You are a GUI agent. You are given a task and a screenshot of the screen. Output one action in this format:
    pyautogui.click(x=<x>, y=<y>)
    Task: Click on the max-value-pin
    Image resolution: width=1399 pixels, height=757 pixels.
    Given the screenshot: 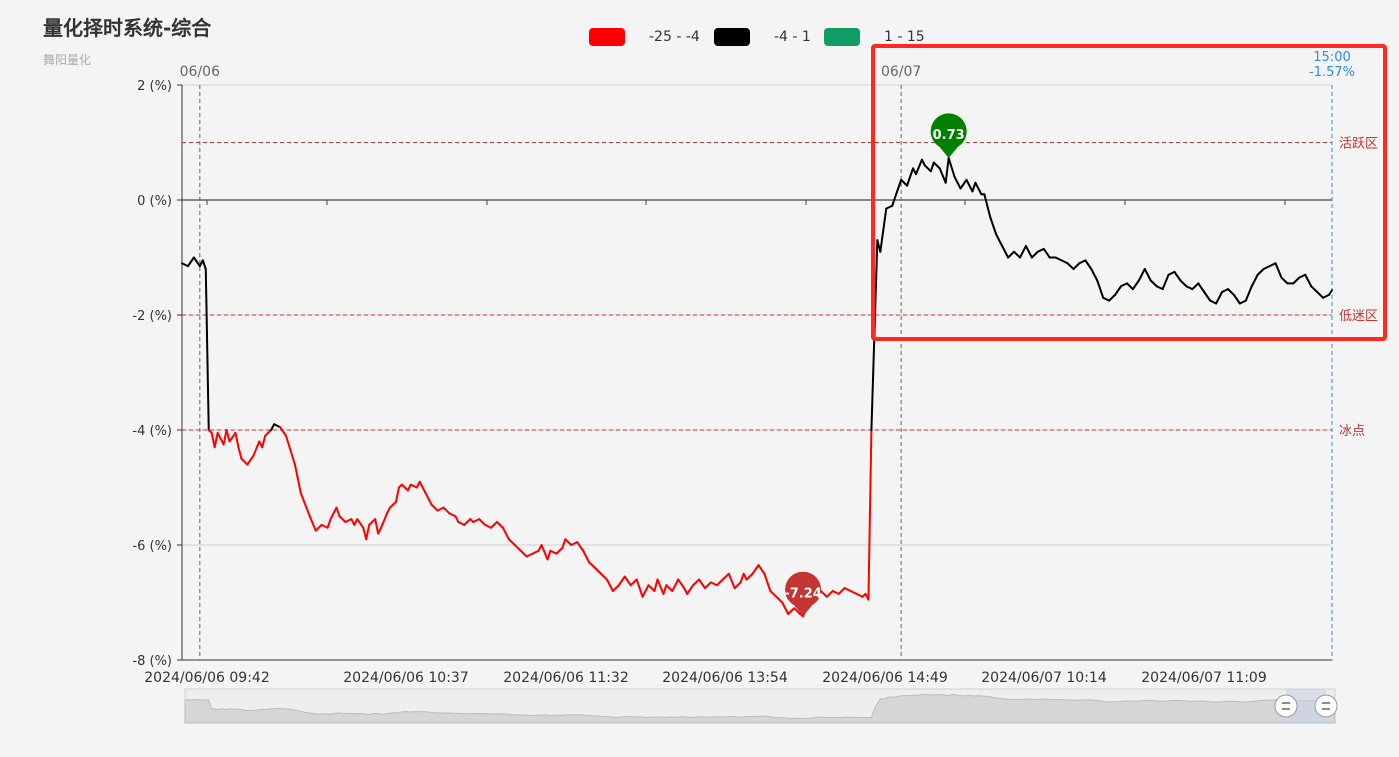 What is the action you would take?
    pyautogui.click(x=948, y=136)
    